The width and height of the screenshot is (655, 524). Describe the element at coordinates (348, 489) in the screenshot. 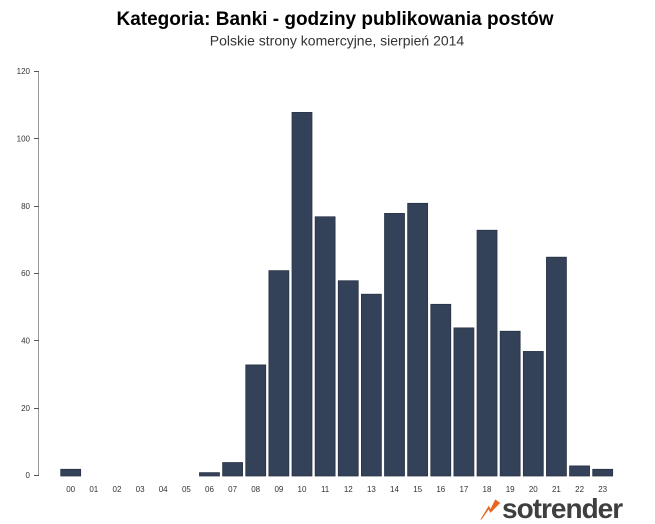

I see `svg-text: 12` at that location.